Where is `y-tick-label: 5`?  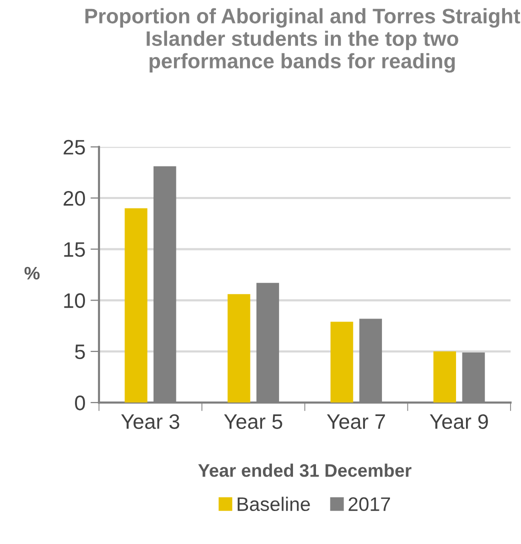
y-tick-label: 5 is located at coordinates (80, 352).